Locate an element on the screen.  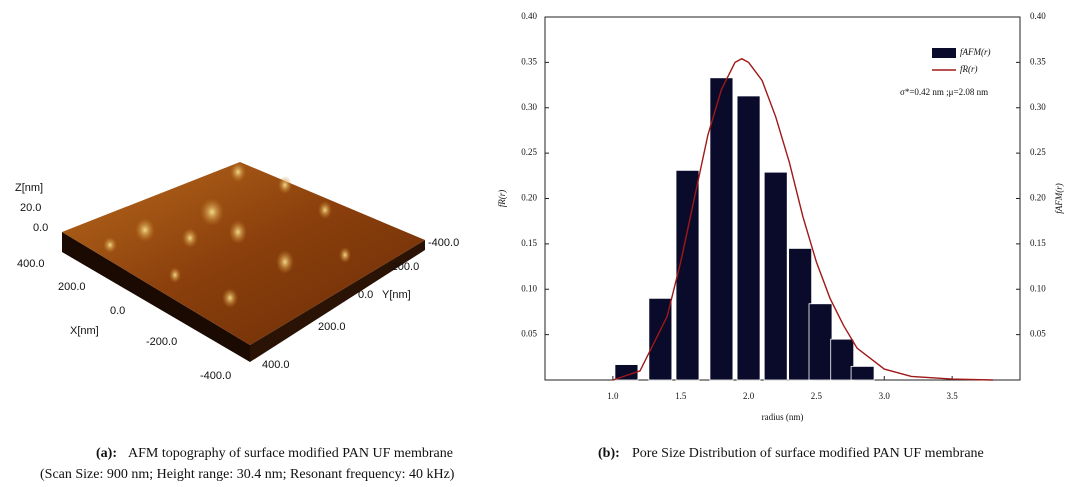
x-tick-label: 1.5 is located at coordinates (681, 396).